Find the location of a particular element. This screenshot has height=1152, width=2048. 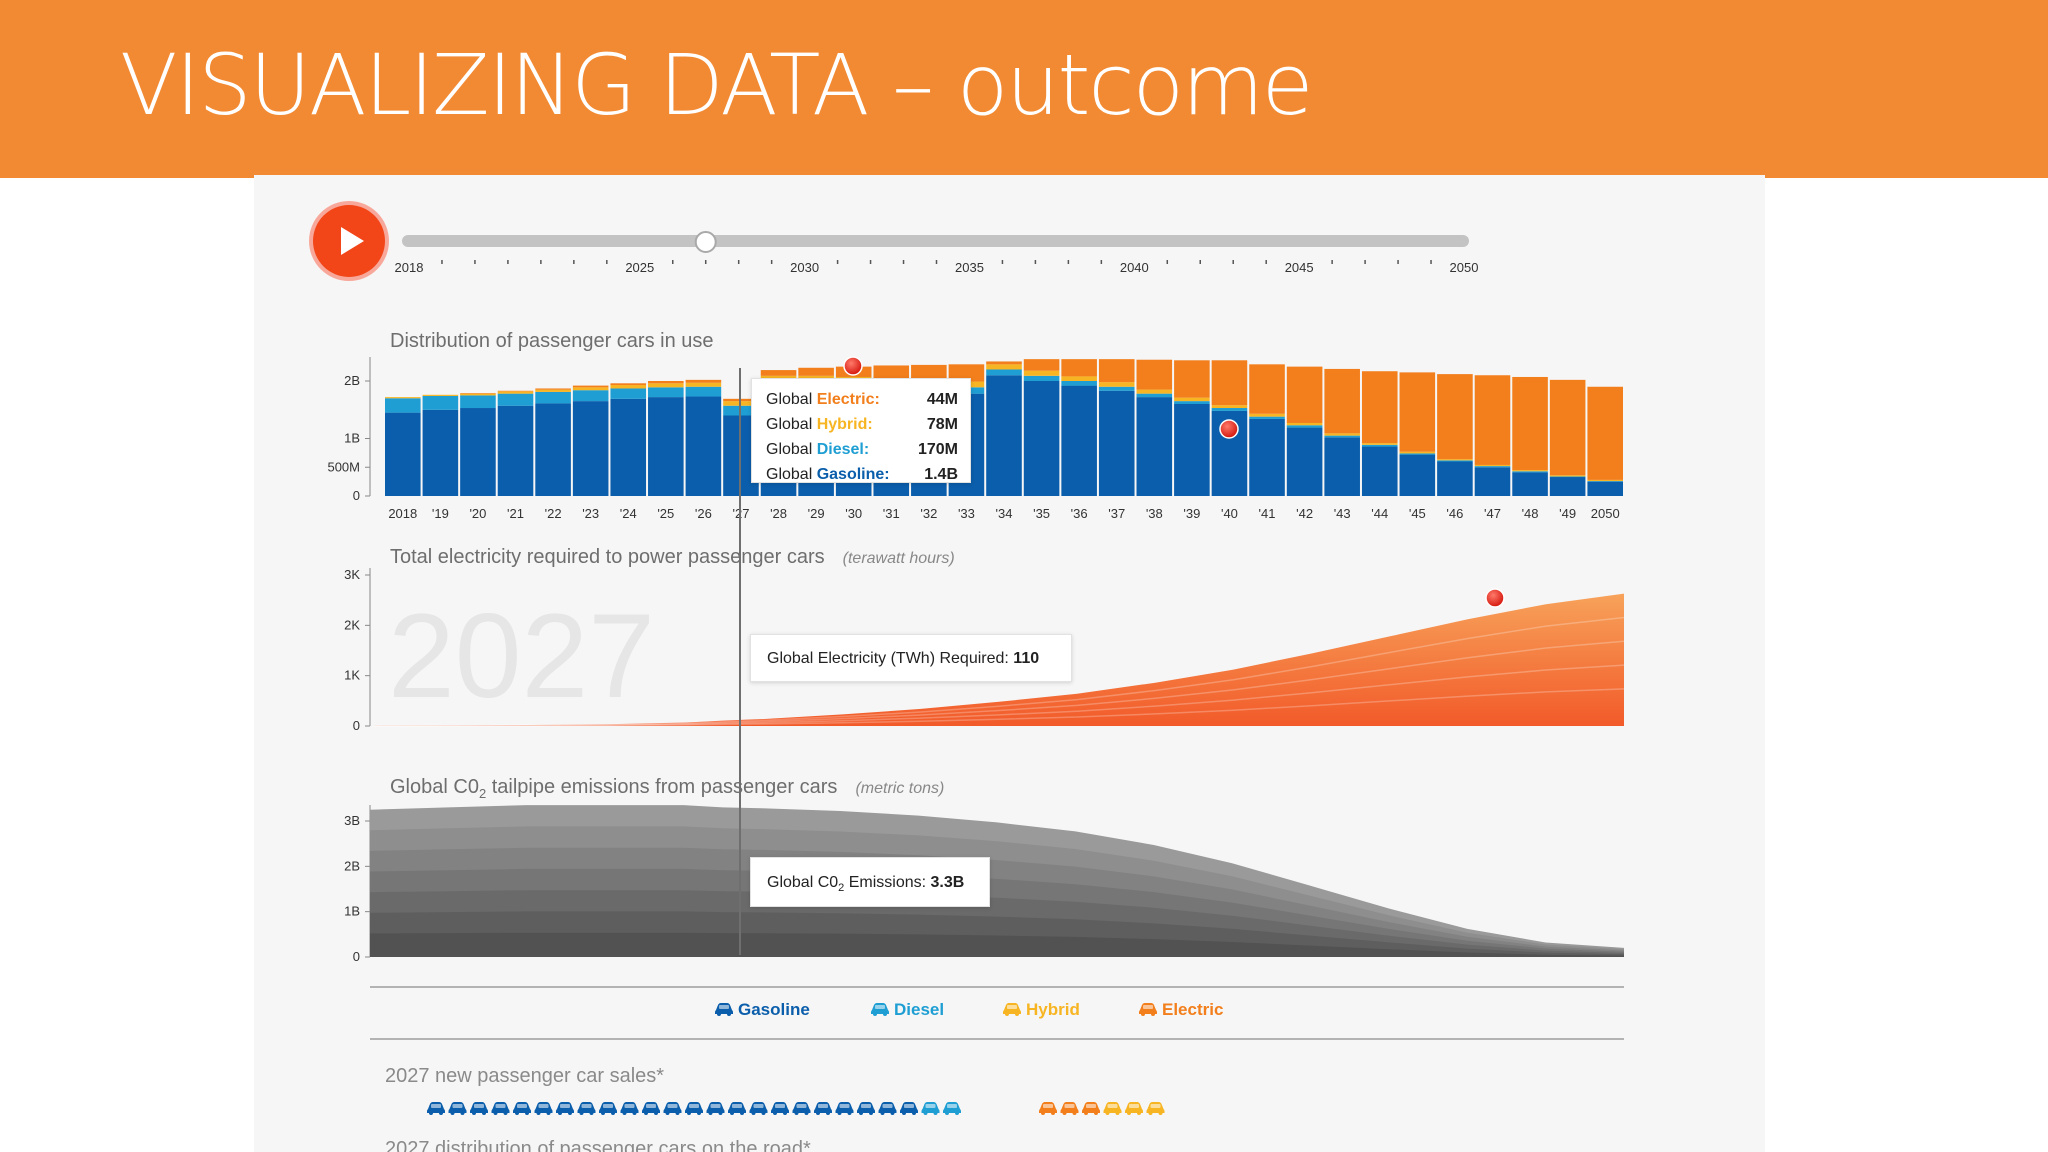

x-tick-label: '39 is located at coordinates (1191, 513).